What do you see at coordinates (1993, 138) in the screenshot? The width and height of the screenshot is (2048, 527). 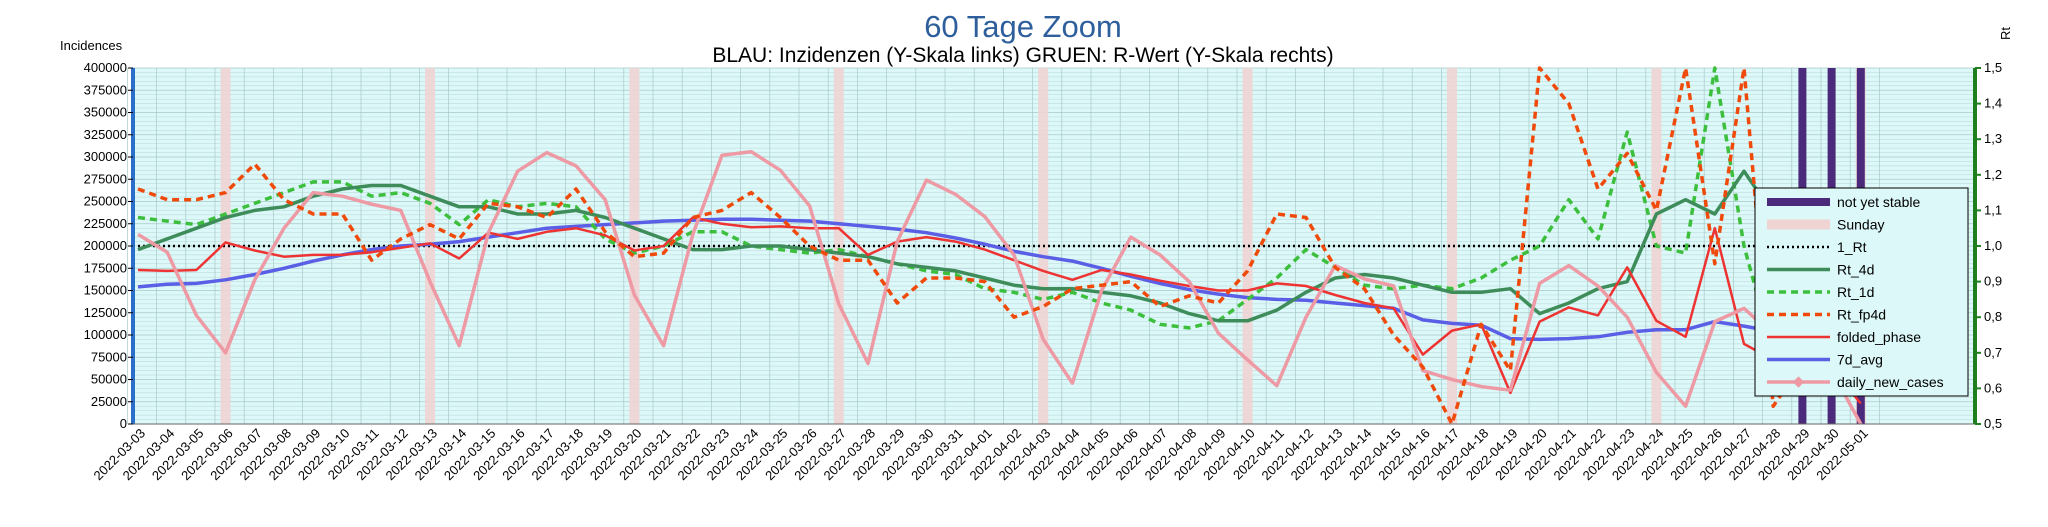 I see `y-tick-label-right: 1,3` at bounding box center [1993, 138].